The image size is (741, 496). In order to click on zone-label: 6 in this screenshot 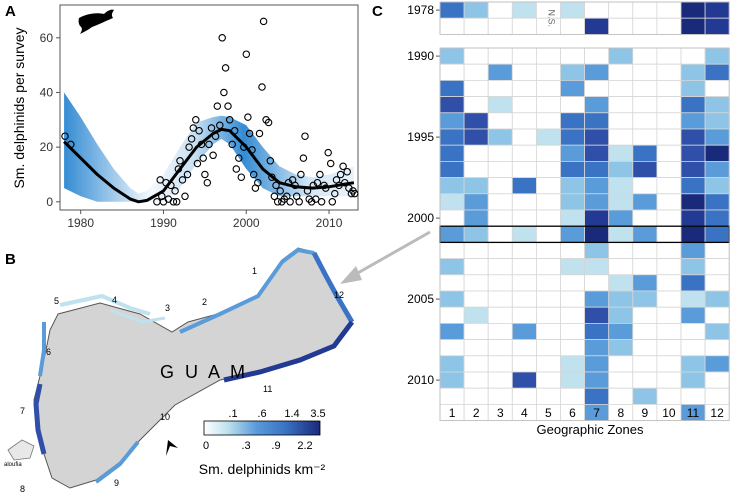, I will do `click(48, 352)`.